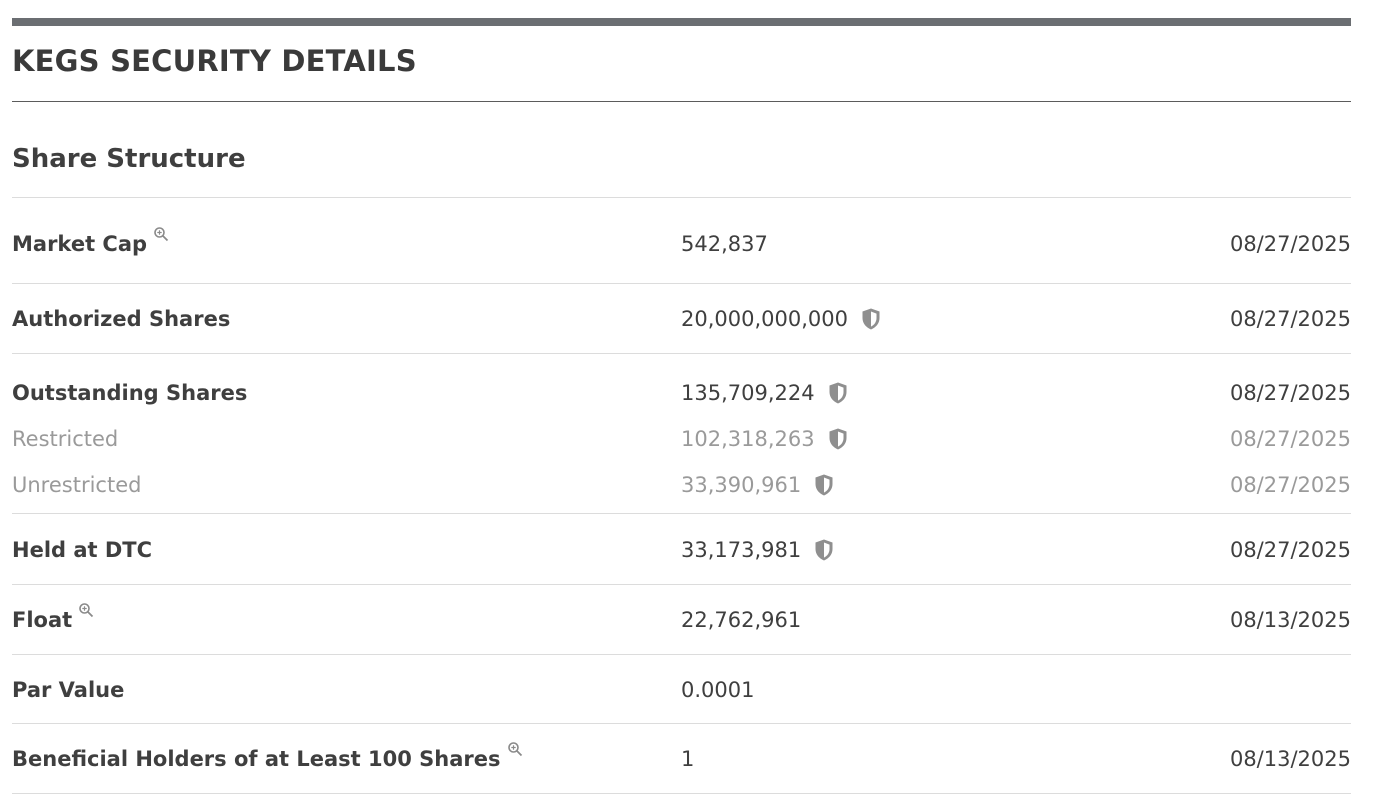  What do you see at coordinates (130, 393) in the screenshot?
I see `outstanding-shares-label: Outstanding Shares` at bounding box center [130, 393].